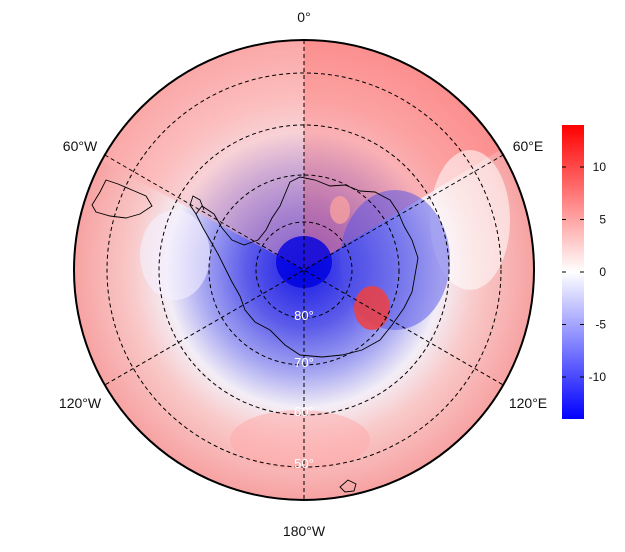 Image resolution: width=625 pixels, height=552 pixels. Describe the element at coordinates (304, 411) in the screenshot. I see `lat-label-60: 60°` at that location.